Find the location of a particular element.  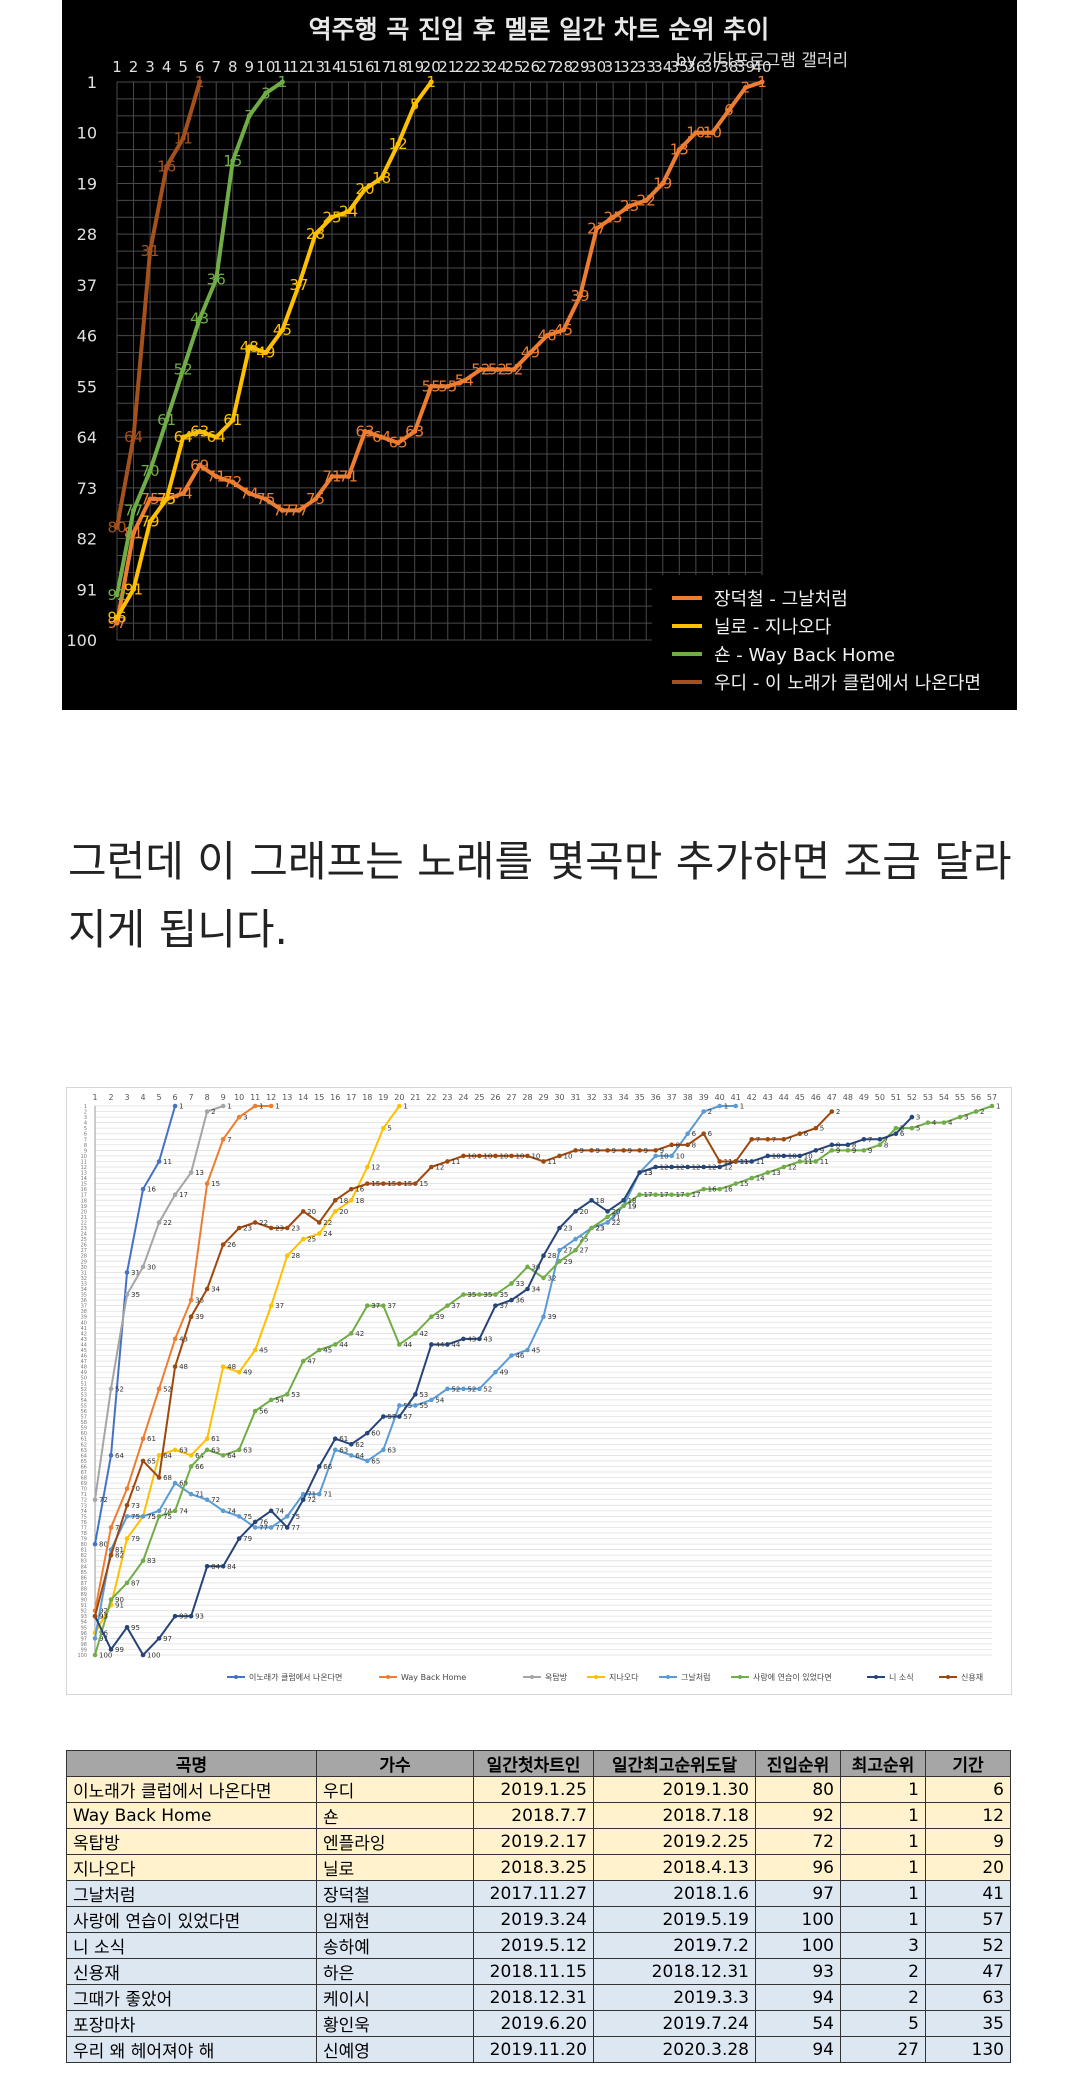

data-label: 54 is located at coordinates (279, 1400).